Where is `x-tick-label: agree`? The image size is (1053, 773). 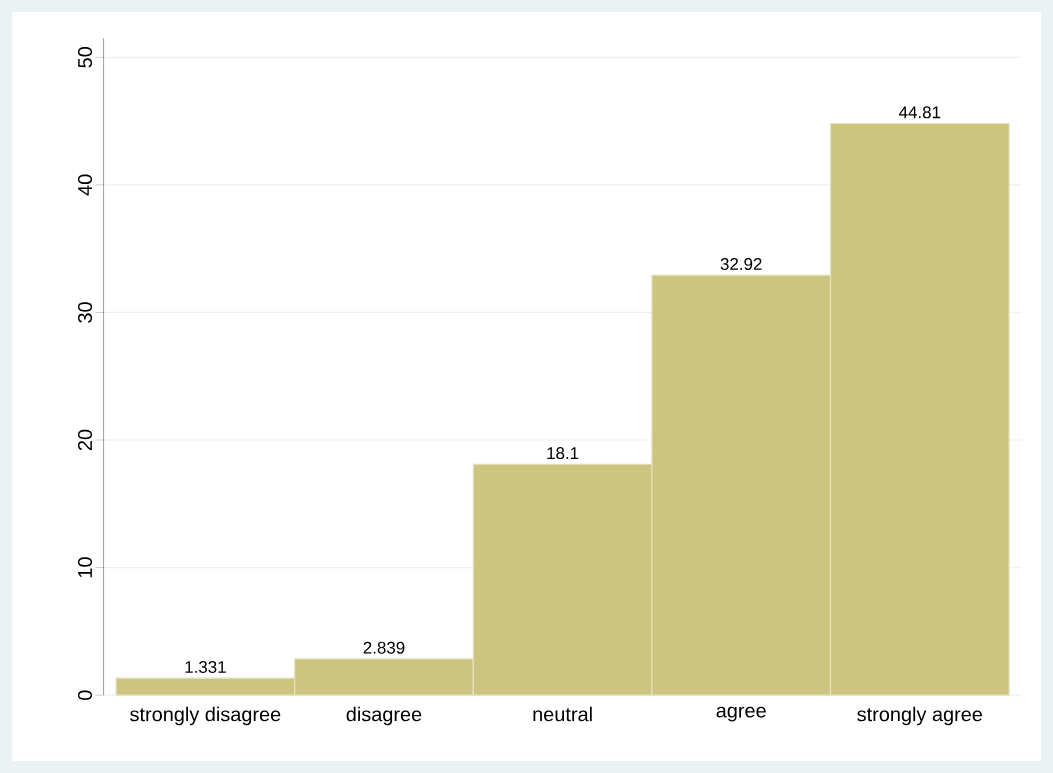 x-tick-label: agree is located at coordinates (741, 714).